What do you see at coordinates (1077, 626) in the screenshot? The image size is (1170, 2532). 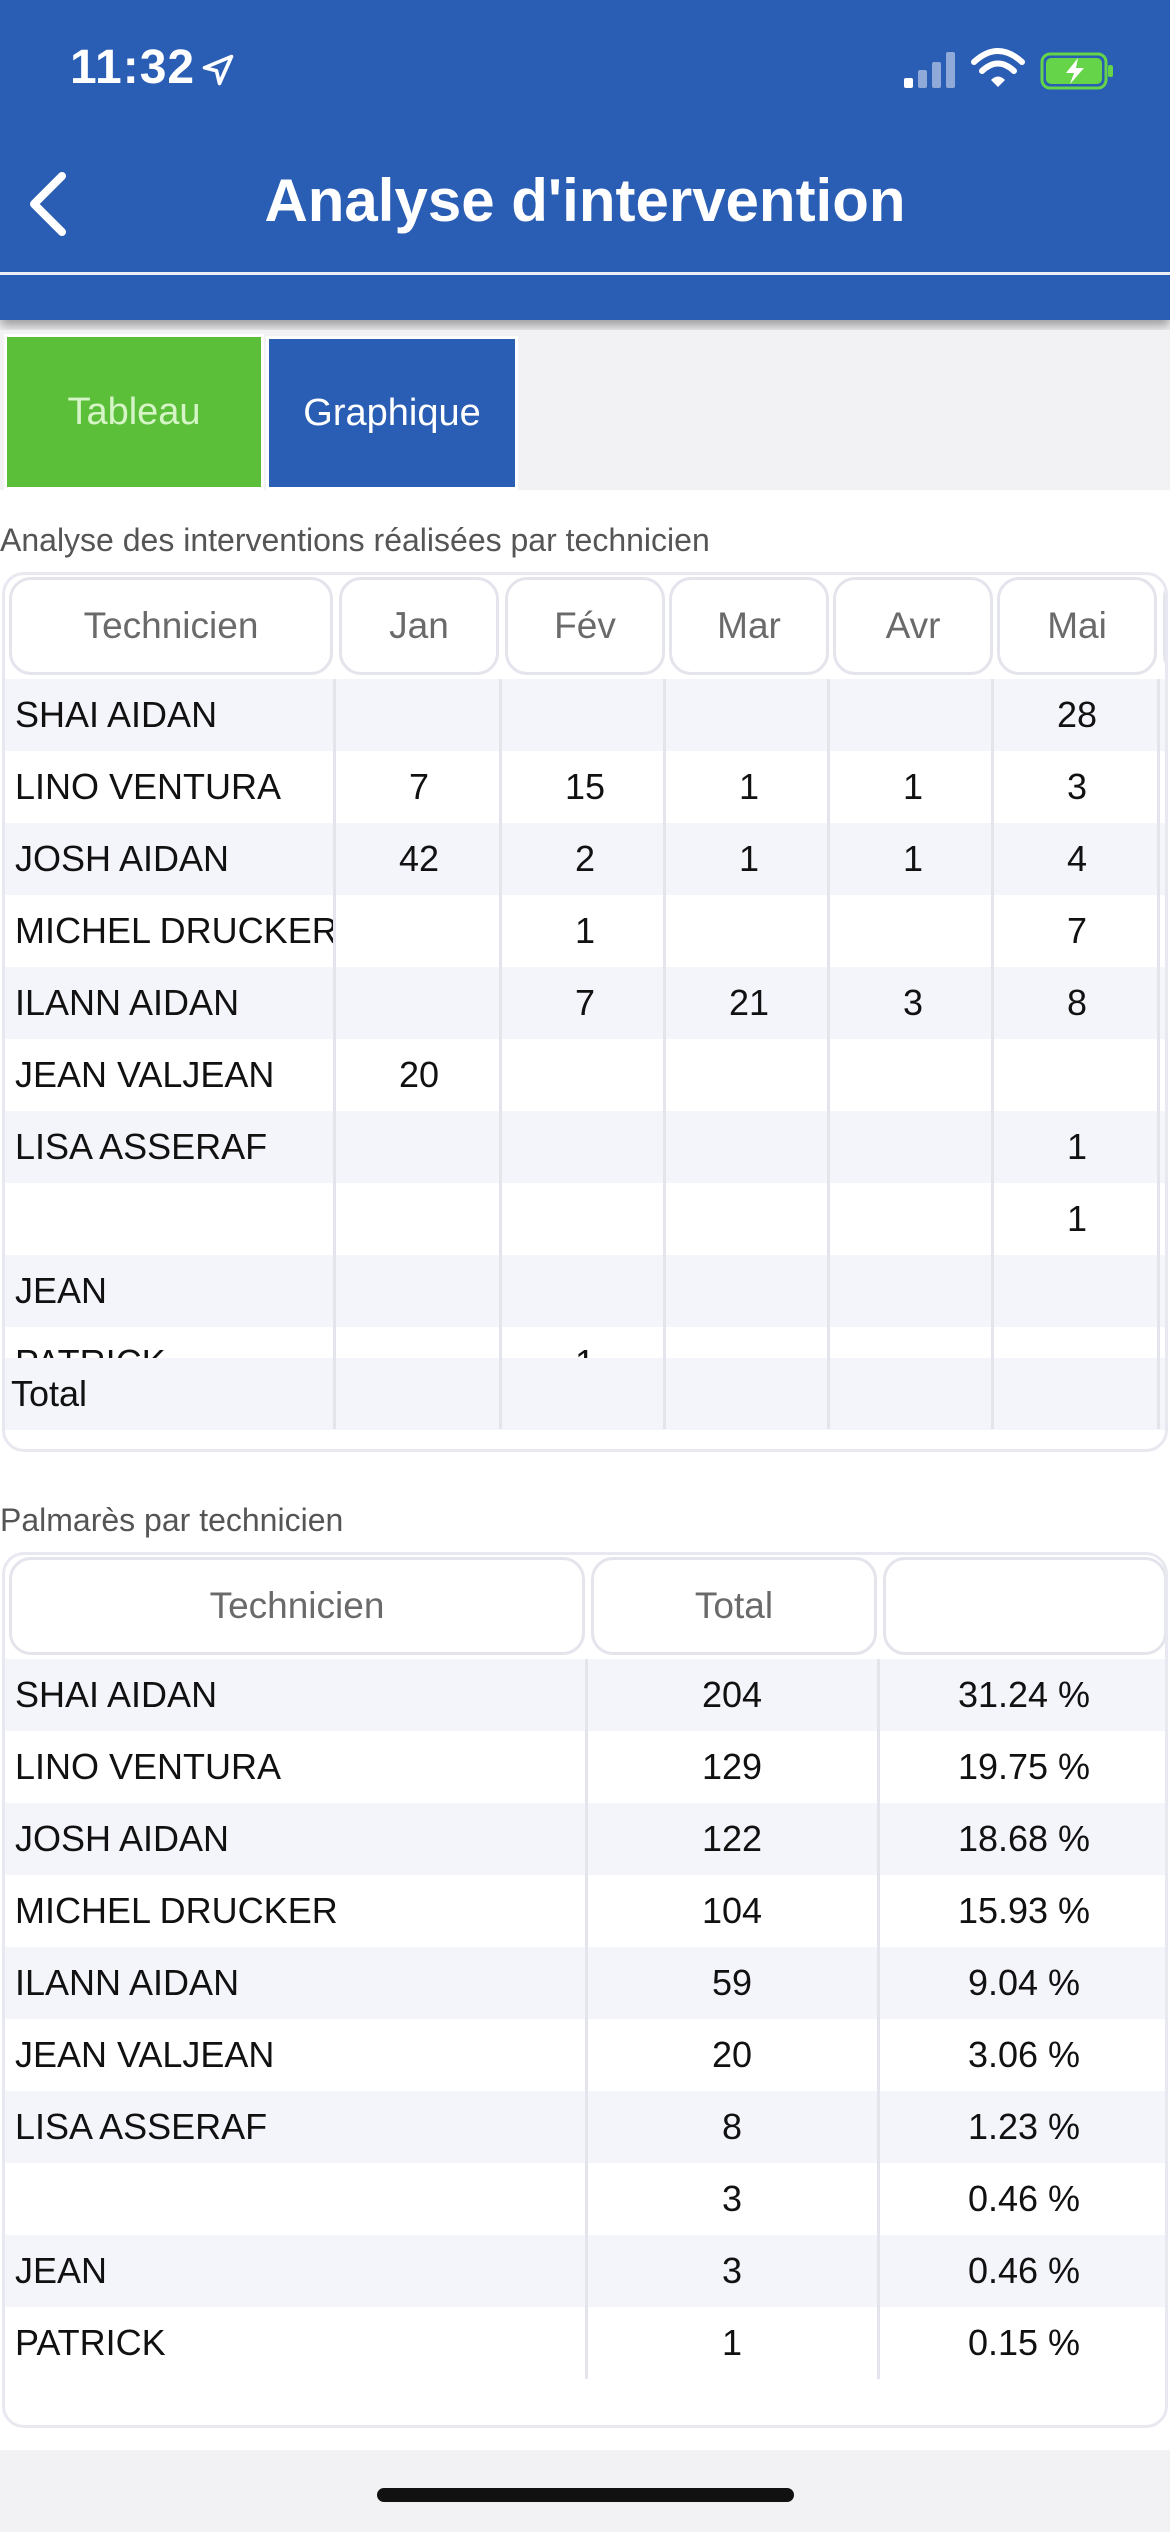 I see `column-header-mai: Mai` at bounding box center [1077, 626].